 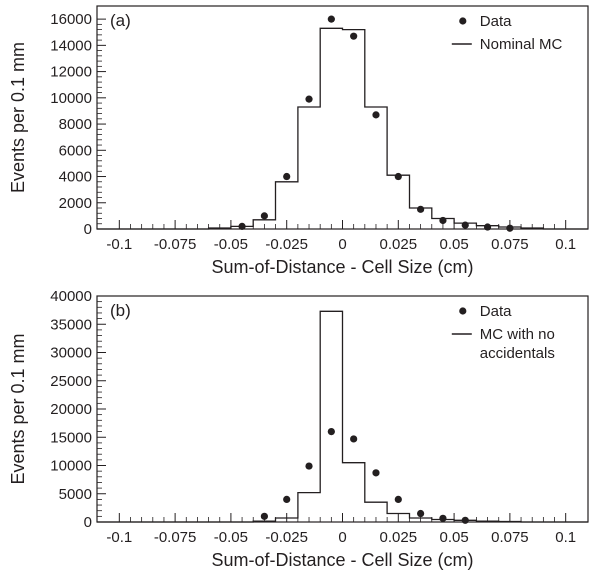 What do you see at coordinates (71, 353) in the screenshot?
I see `y-tick-label: 30000` at bounding box center [71, 353].